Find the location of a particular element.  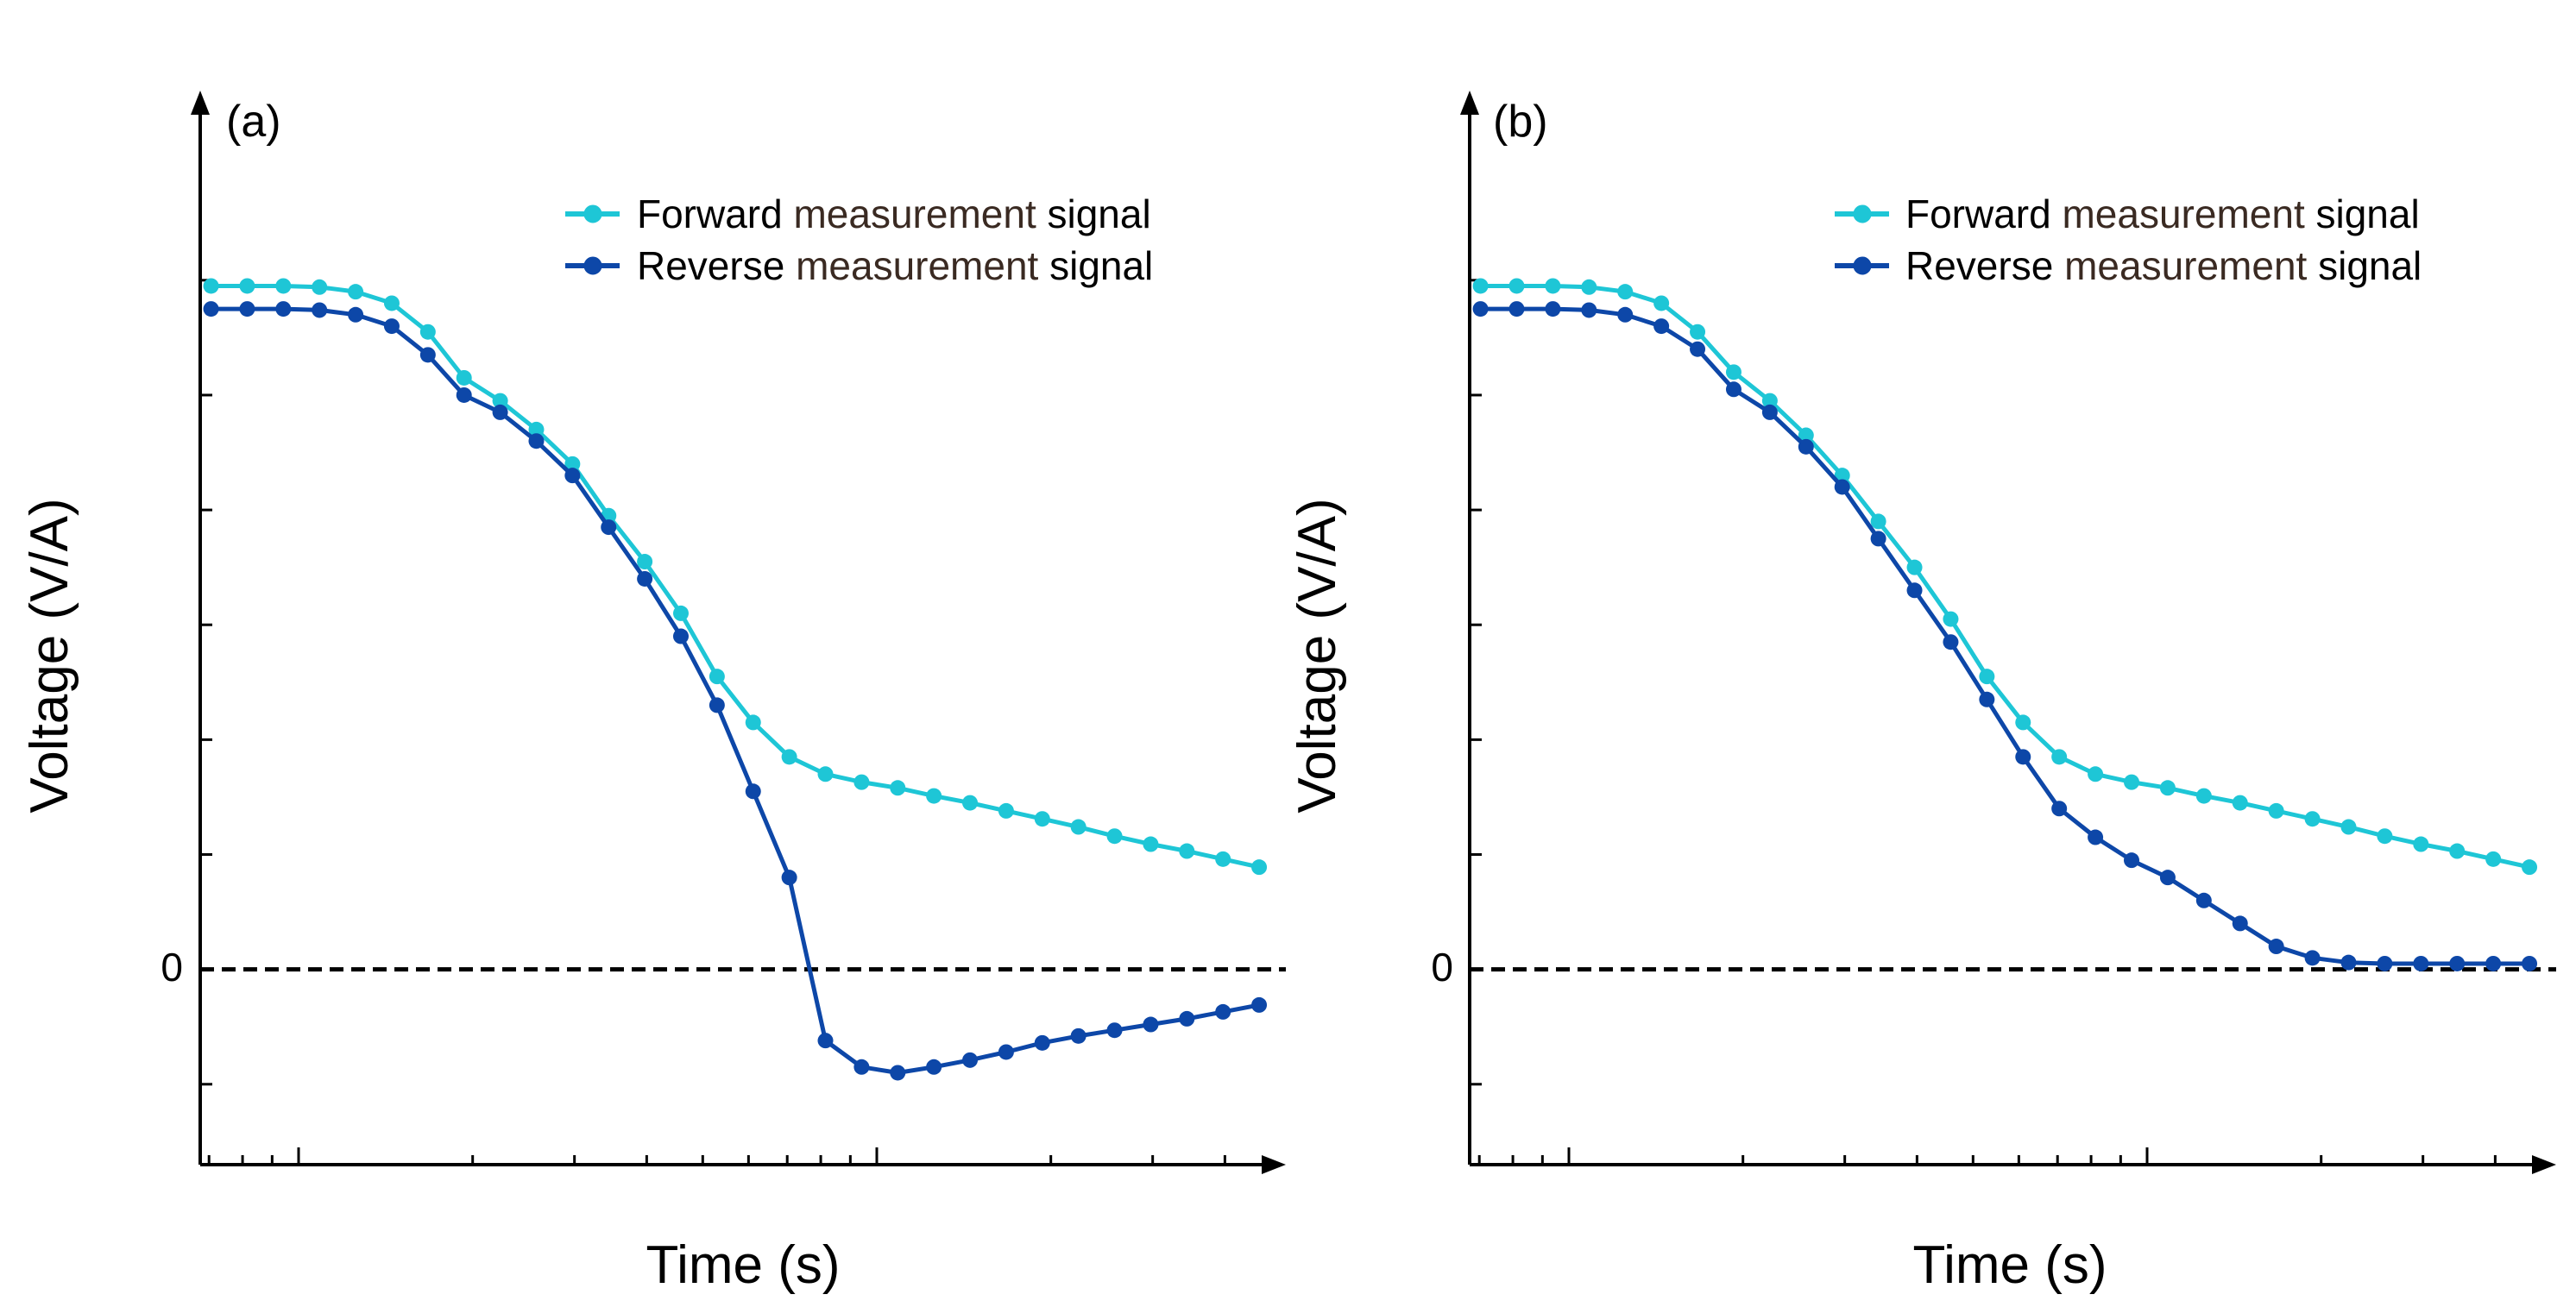

legend-swatch-forward-marker-b is located at coordinates (1862, 213).